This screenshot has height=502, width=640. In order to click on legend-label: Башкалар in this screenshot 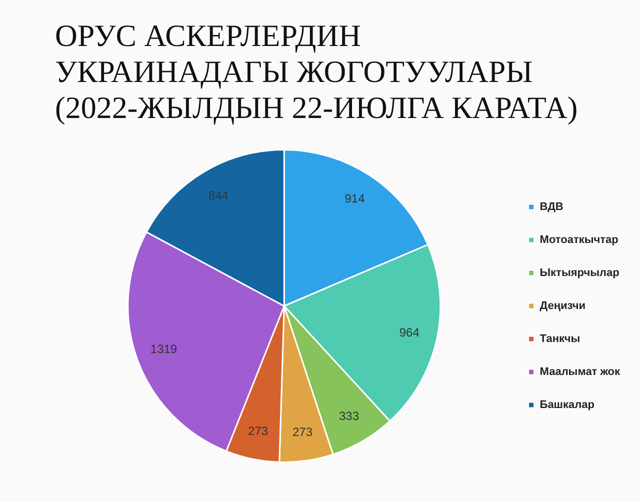, I will do `click(567, 405)`.